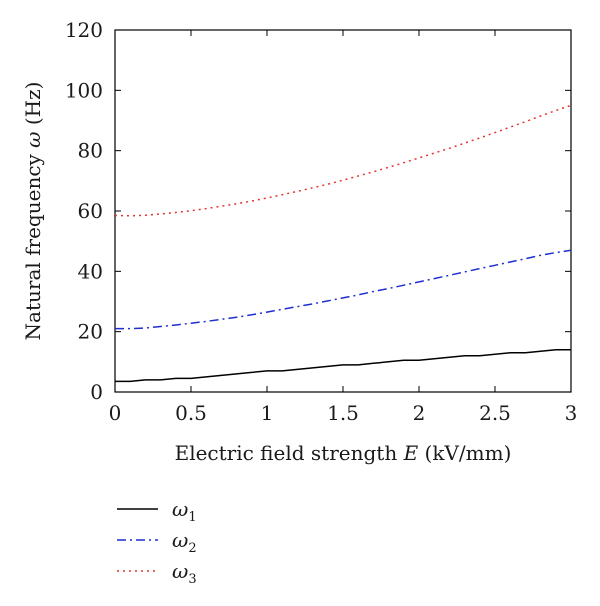 Image resolution: width=600 pixels, height=606 pixels. I want to click on legend-entry-ω1: ω1, so click(184, 511).